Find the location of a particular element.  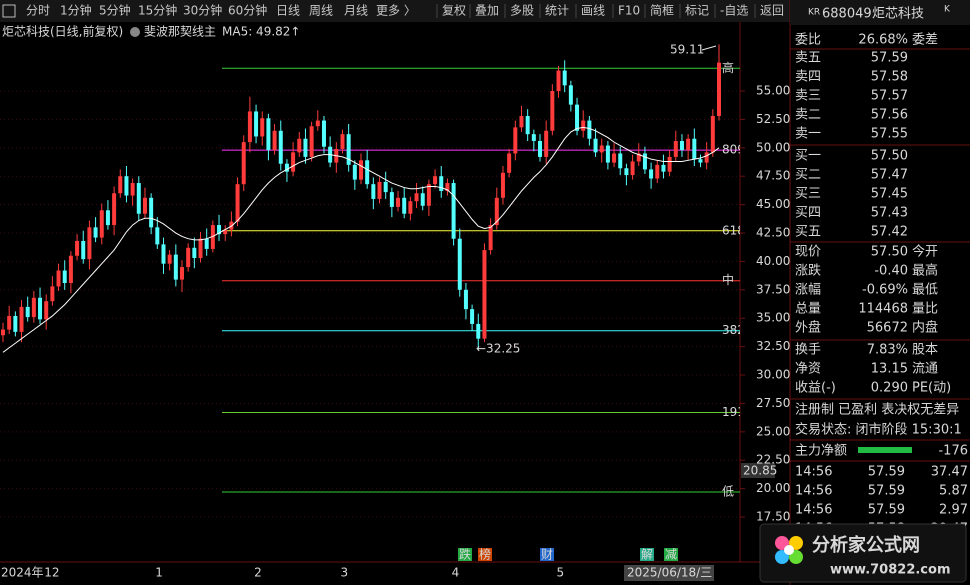

k-badge: K is located at coordinates (947, 10).